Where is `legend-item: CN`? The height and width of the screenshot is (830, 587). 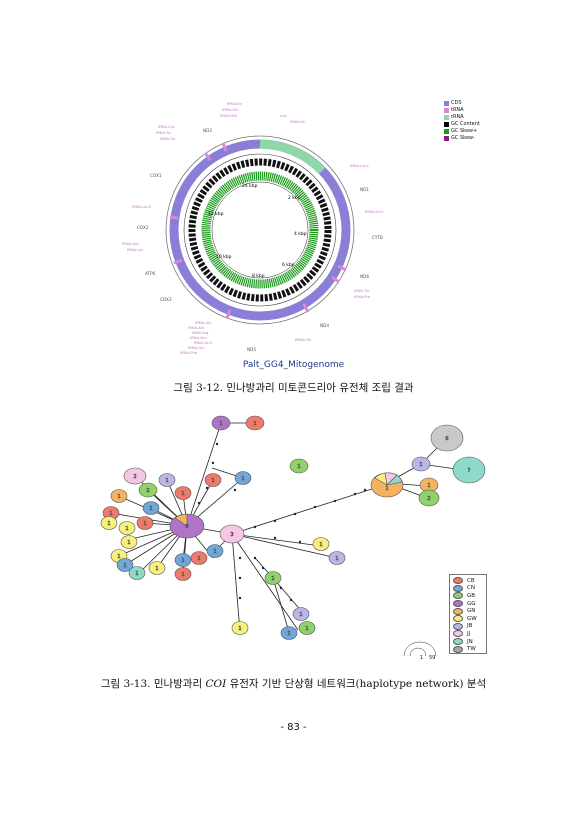
legend-item: CN is located at coordinates (468, 588).